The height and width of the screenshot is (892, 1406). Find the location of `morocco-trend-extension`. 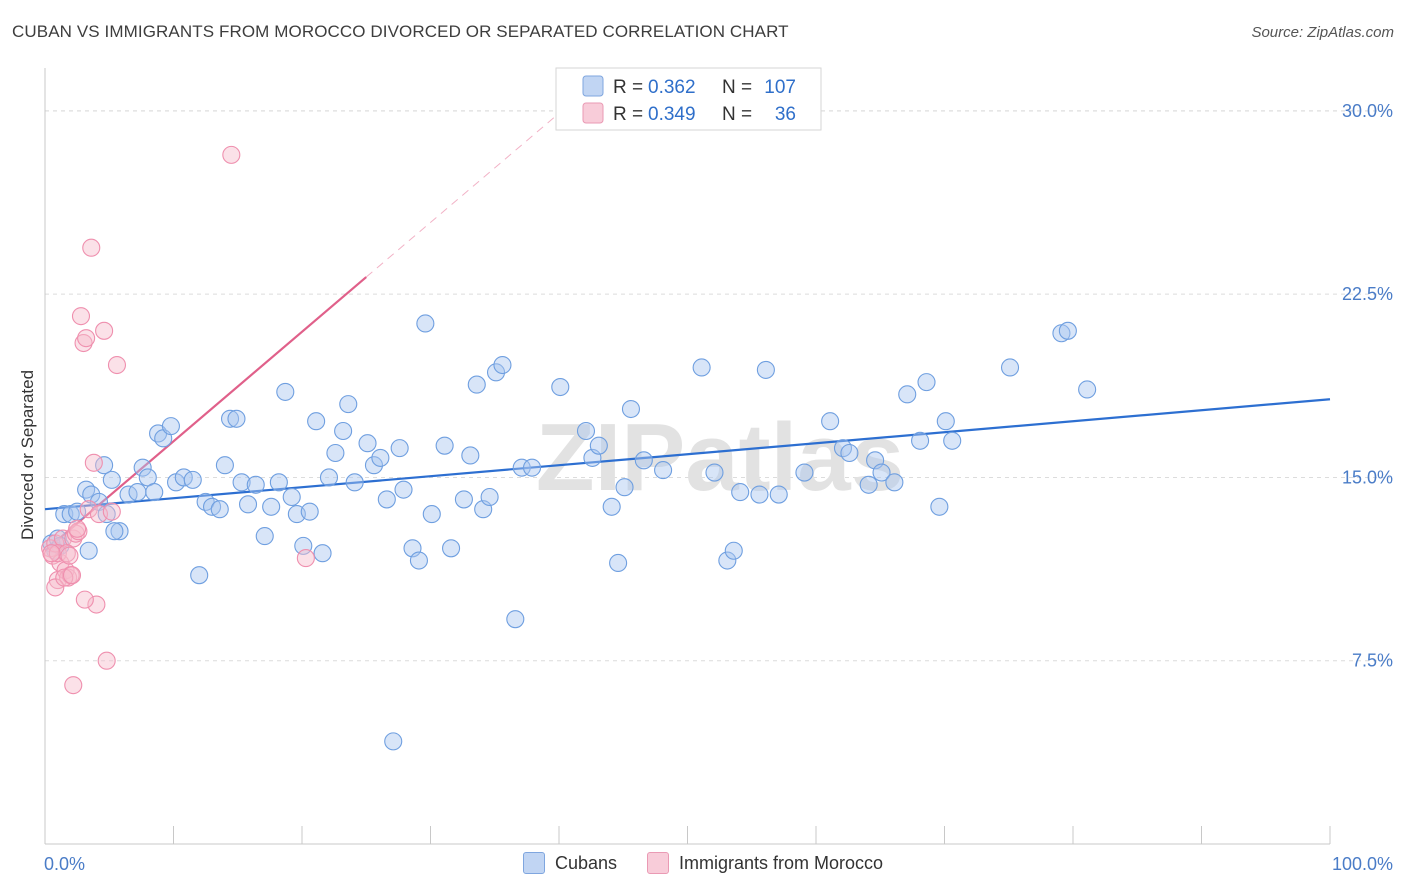

morocco-trend-extension is located at coordinates (462, 195).